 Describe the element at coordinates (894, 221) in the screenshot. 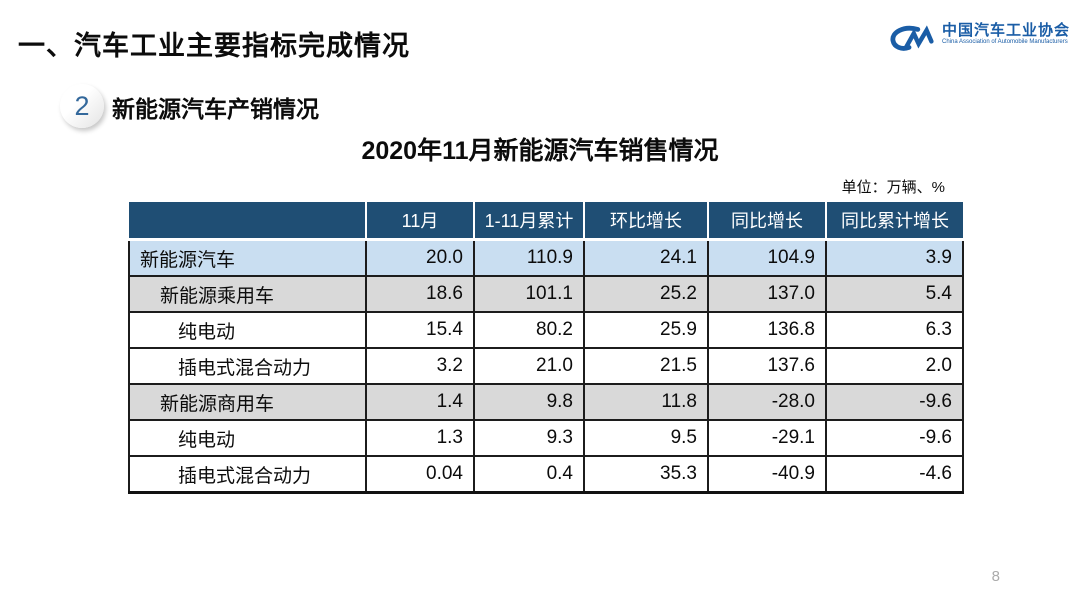

I see `header-cell: 同比累计增长` at that location.